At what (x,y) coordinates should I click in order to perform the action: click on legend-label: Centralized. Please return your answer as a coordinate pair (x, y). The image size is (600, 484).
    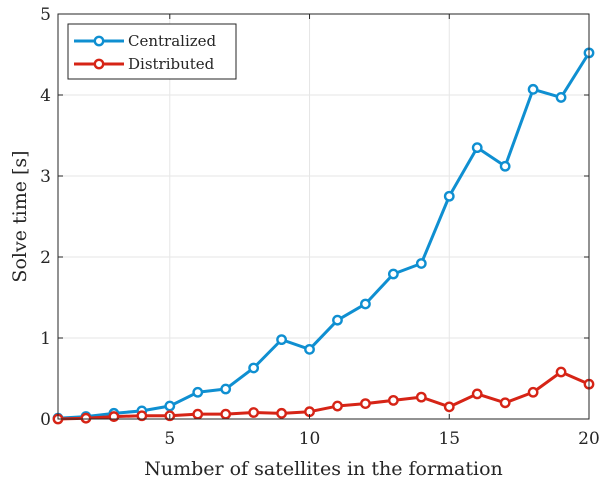
    Looking at the image, I should click on (172, 41).